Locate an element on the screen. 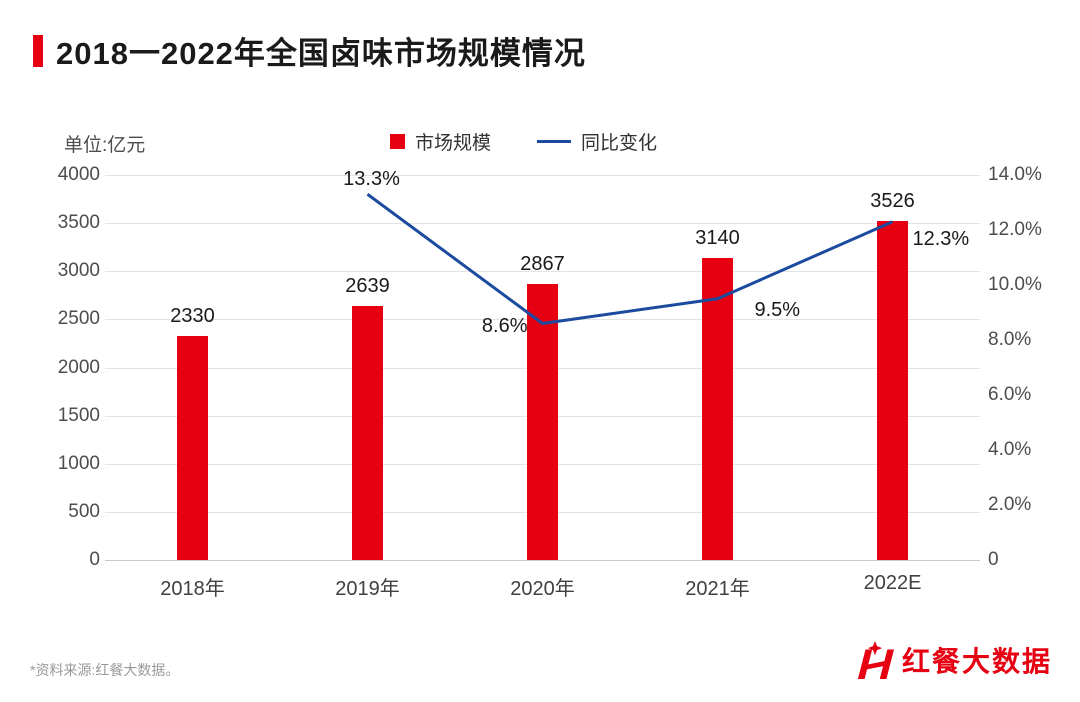 The width and height of the screenshot is (1080, 702). line-value-label: 8.6% is located at coordinates (504, 325).